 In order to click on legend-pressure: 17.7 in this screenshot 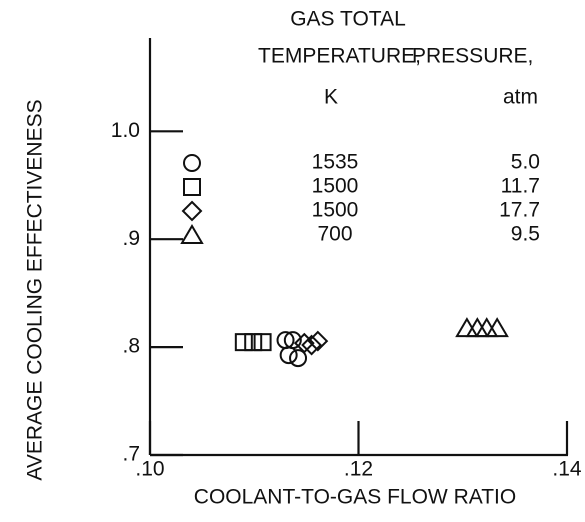, I will do `click(519, 210)`.